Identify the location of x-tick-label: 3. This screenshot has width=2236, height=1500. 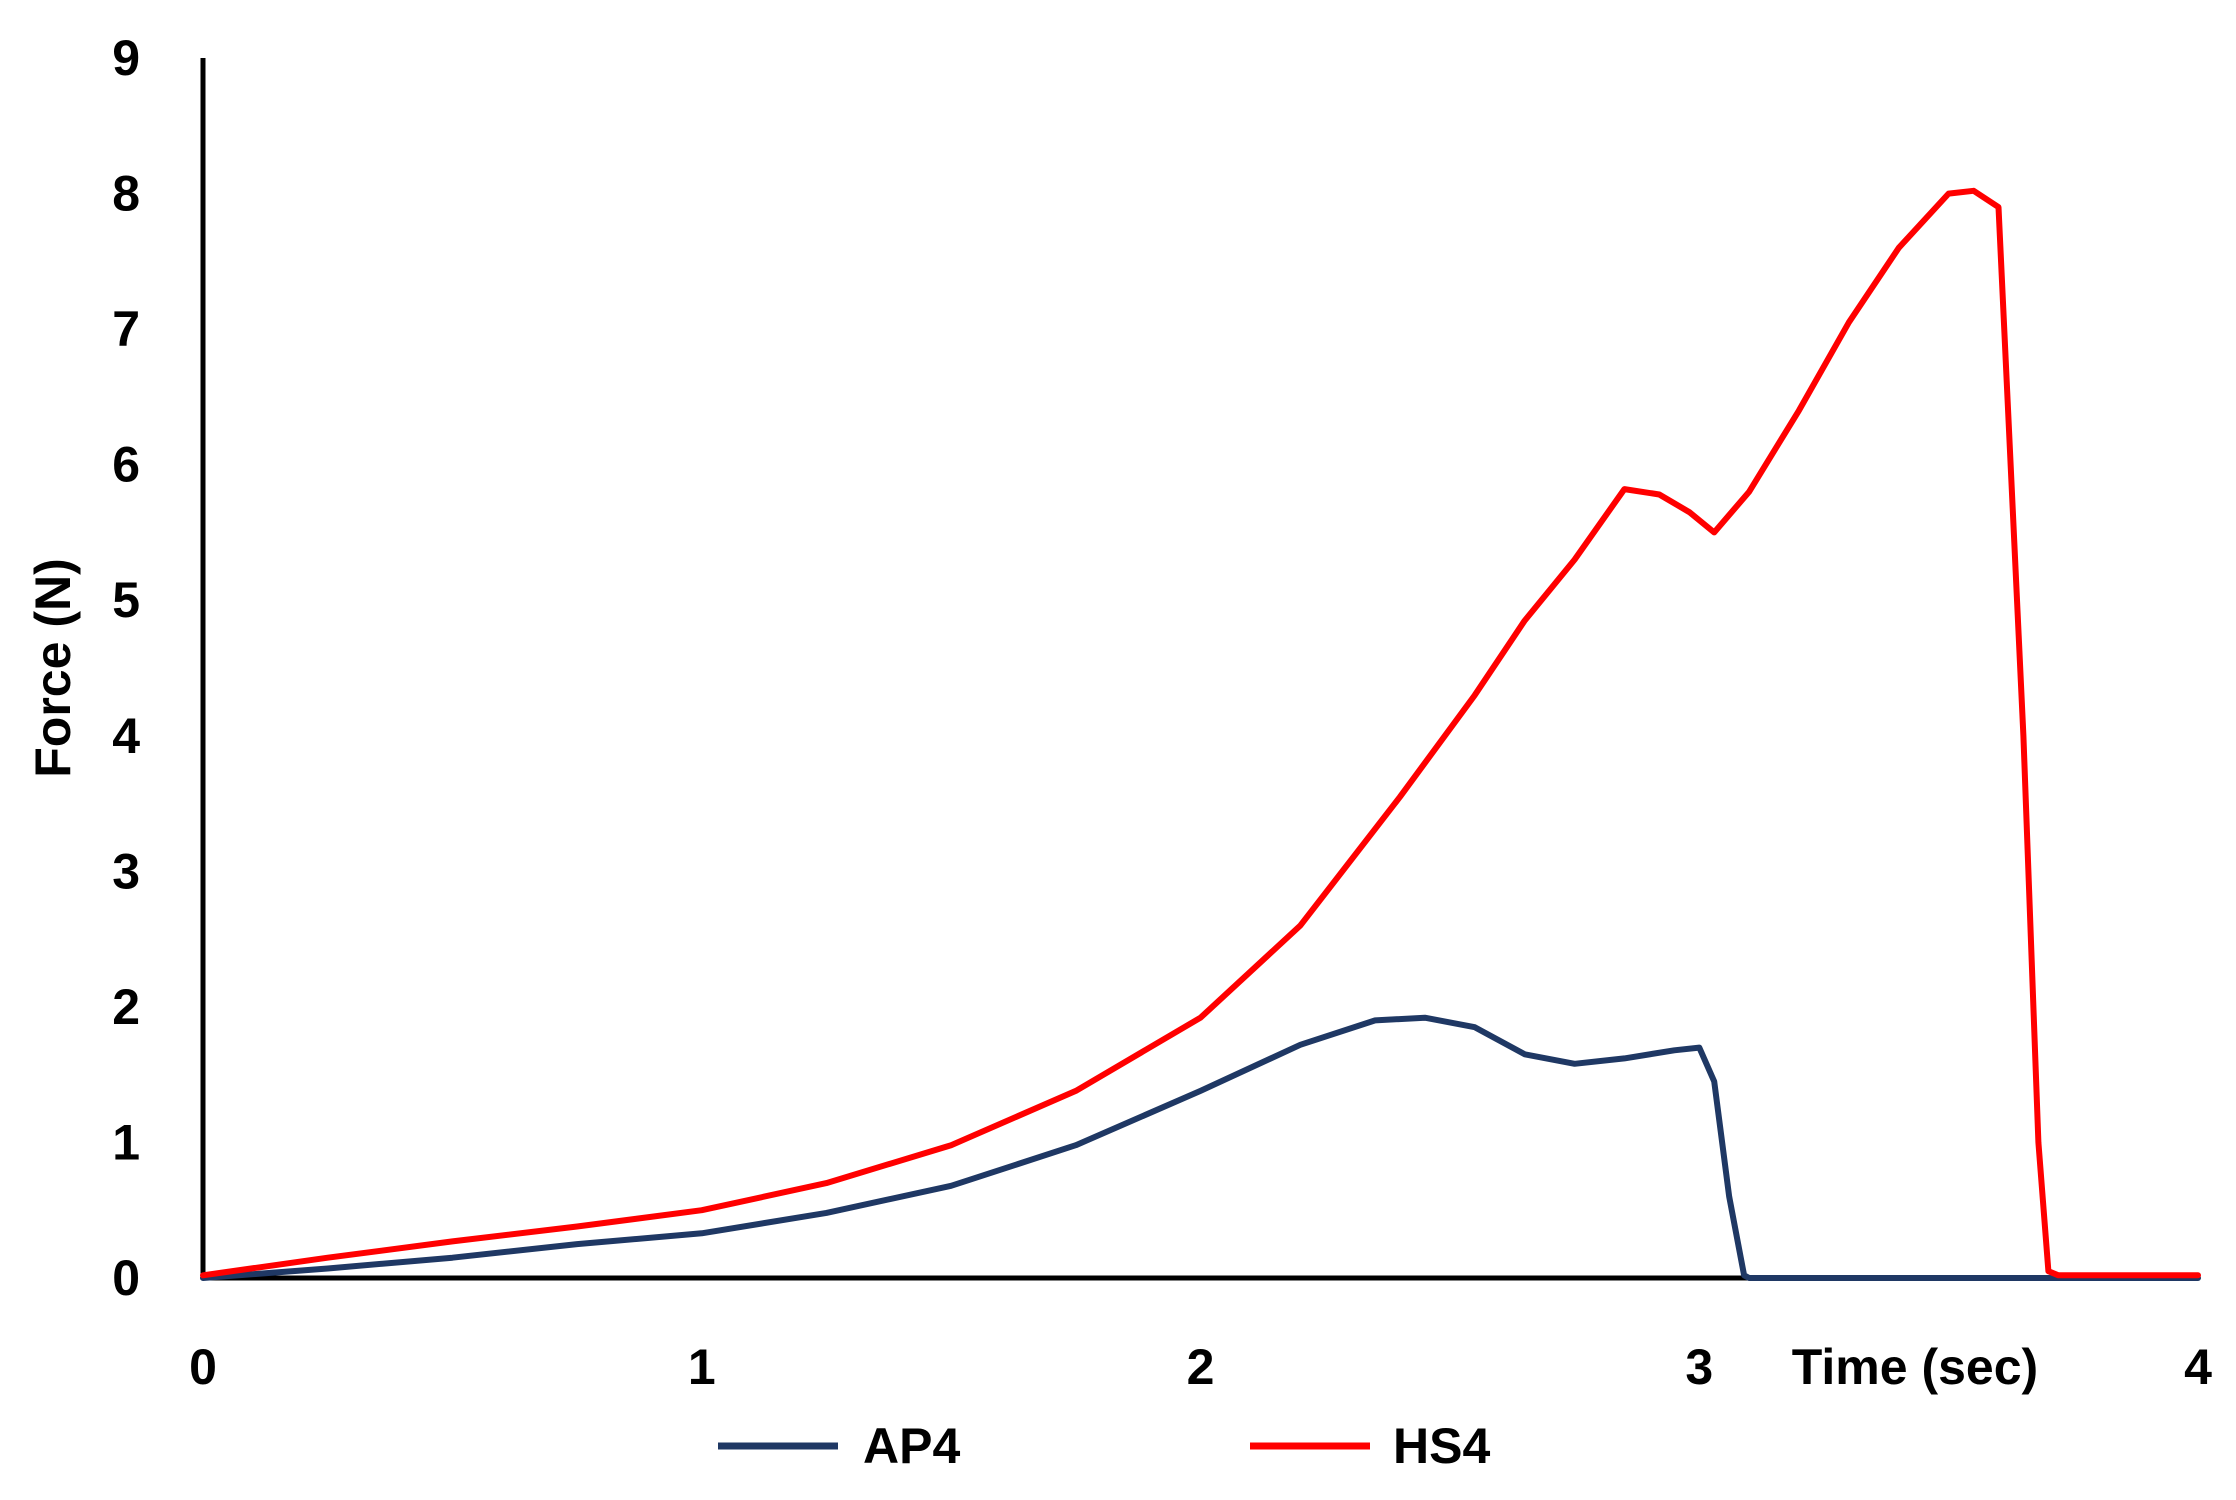
(1699, 1367).